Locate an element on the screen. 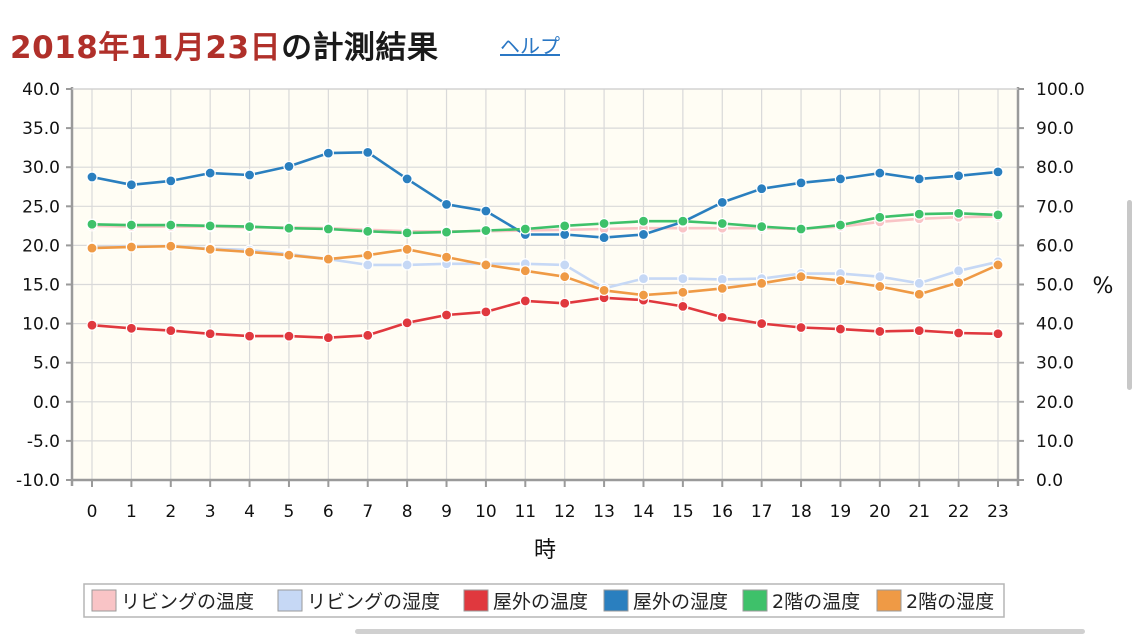 The image size is (1136, 640). horizontal-scrollbar is located at coordinates (720, 631).